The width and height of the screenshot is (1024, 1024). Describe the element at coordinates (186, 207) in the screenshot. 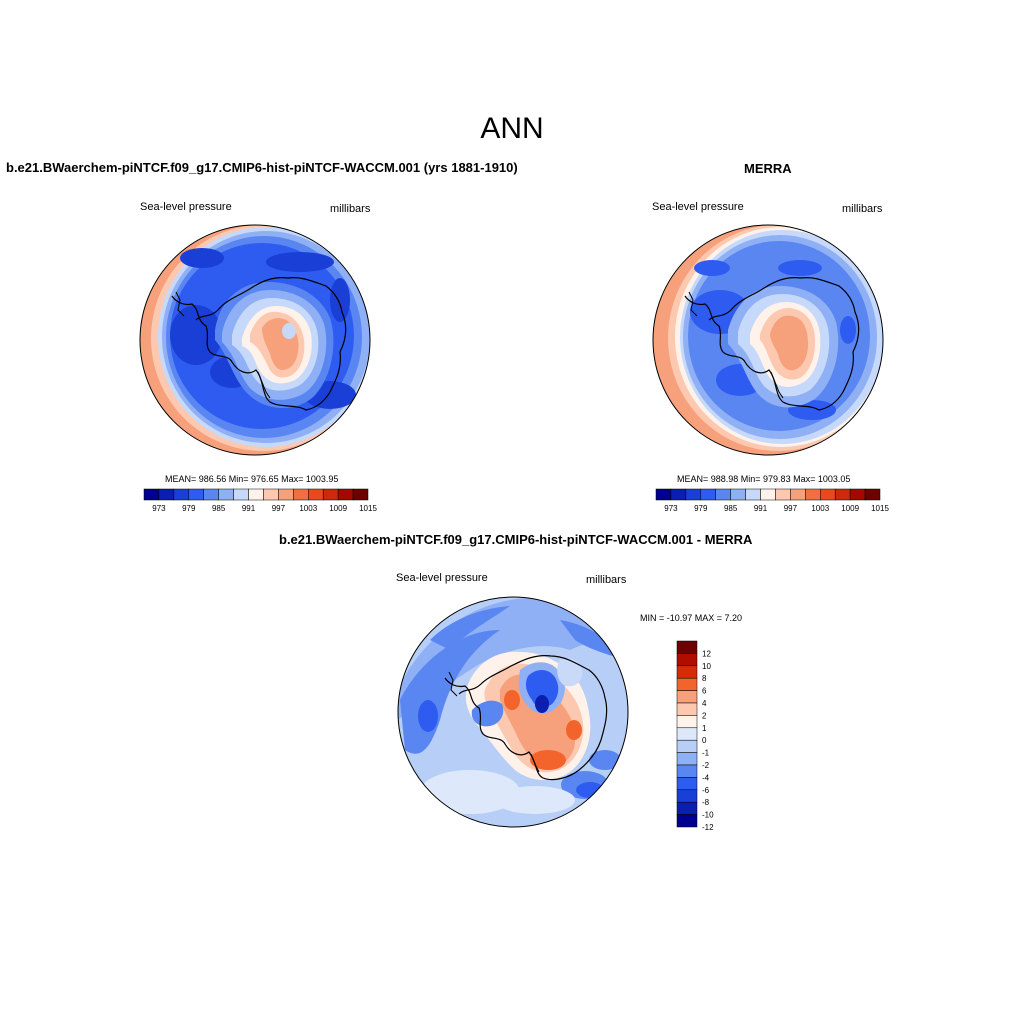

I see `panel-1-variable: Sea-level pressure` at that location.